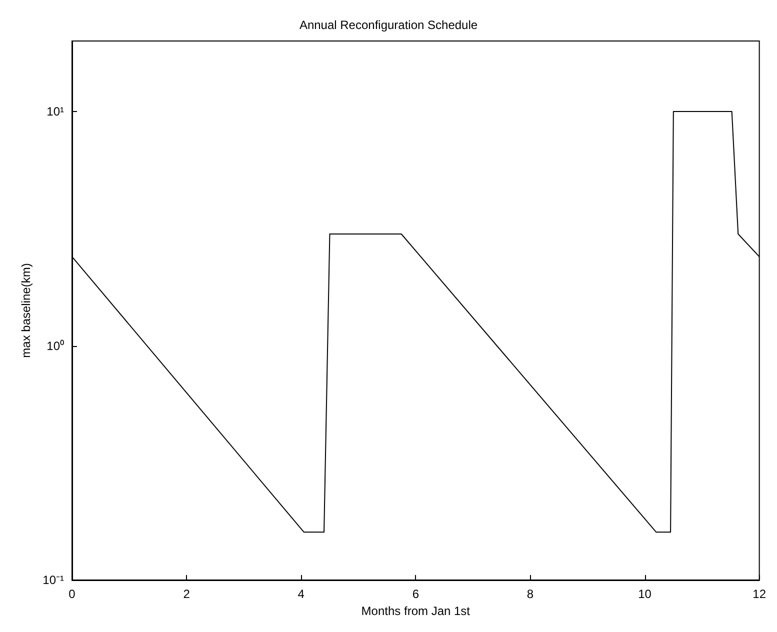 The image size is (777, 632). Describe the element at coordinates (530, 594) in the screenshot. I see `x-tick-label: 8` at that location.